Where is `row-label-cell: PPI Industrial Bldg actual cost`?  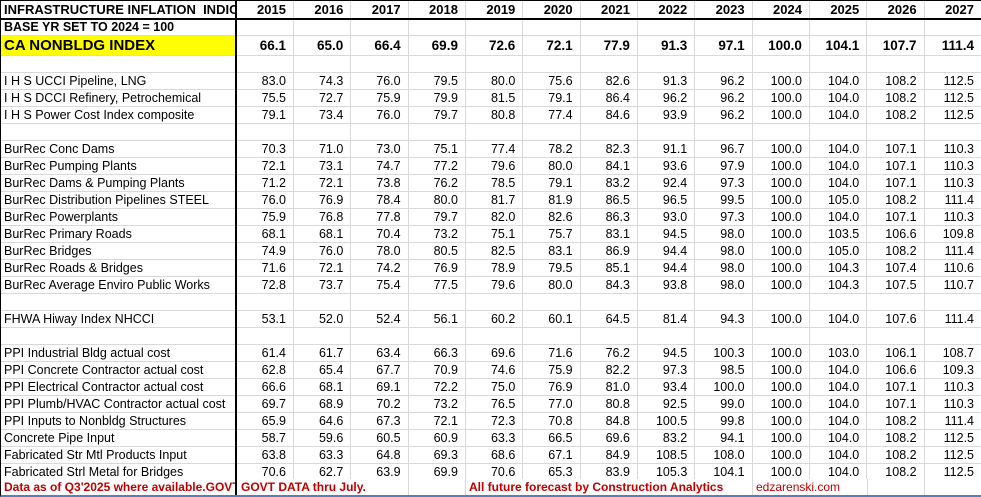
row-label-cell: PPI Industrial Bldg actual cost is located at coordinates (119, 353).